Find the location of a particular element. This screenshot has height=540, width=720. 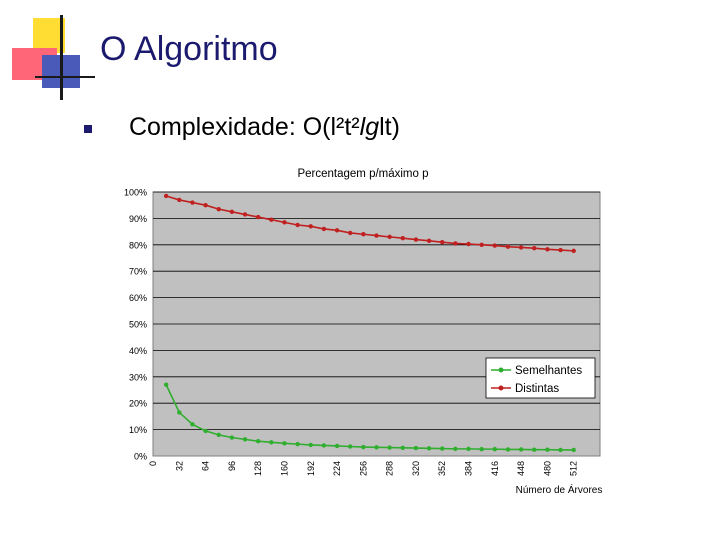

y-tick-label: 80% is located at coordinates (138, 245).